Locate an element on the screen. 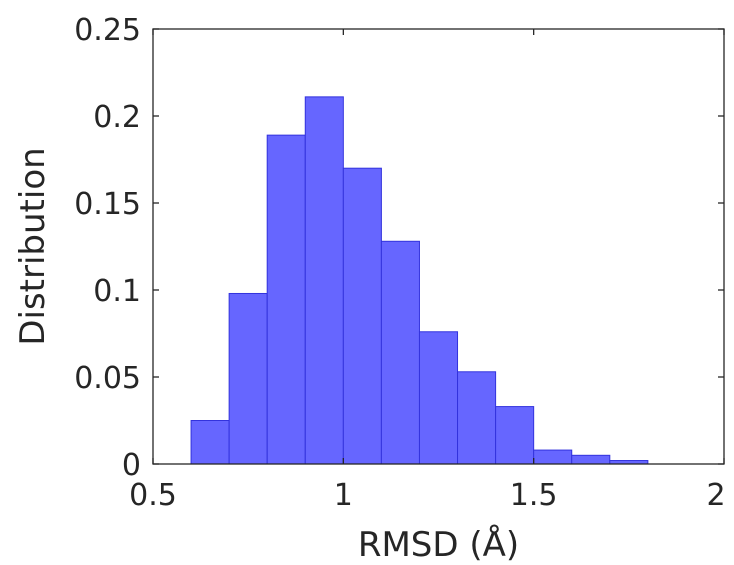 The height and width of the screenshot is (565, 734). y-tick-label-1: 0 is located at coordinates (131, 465).